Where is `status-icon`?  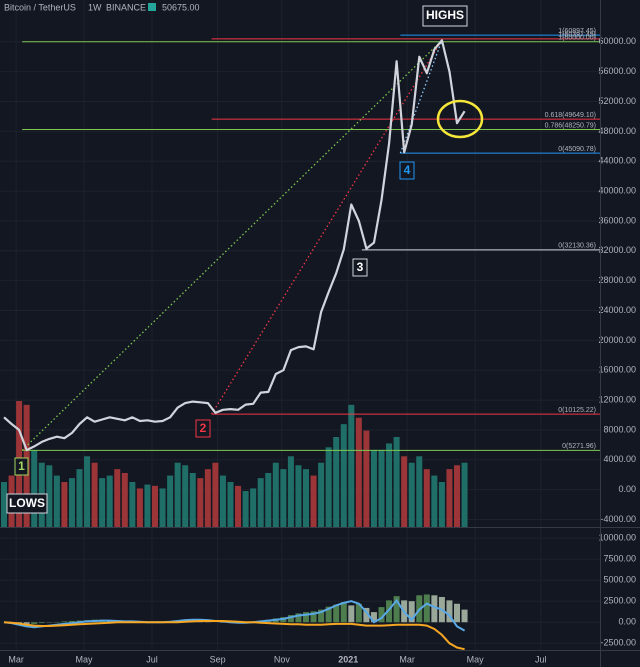 status-icon is located at coordinates (152, 7).